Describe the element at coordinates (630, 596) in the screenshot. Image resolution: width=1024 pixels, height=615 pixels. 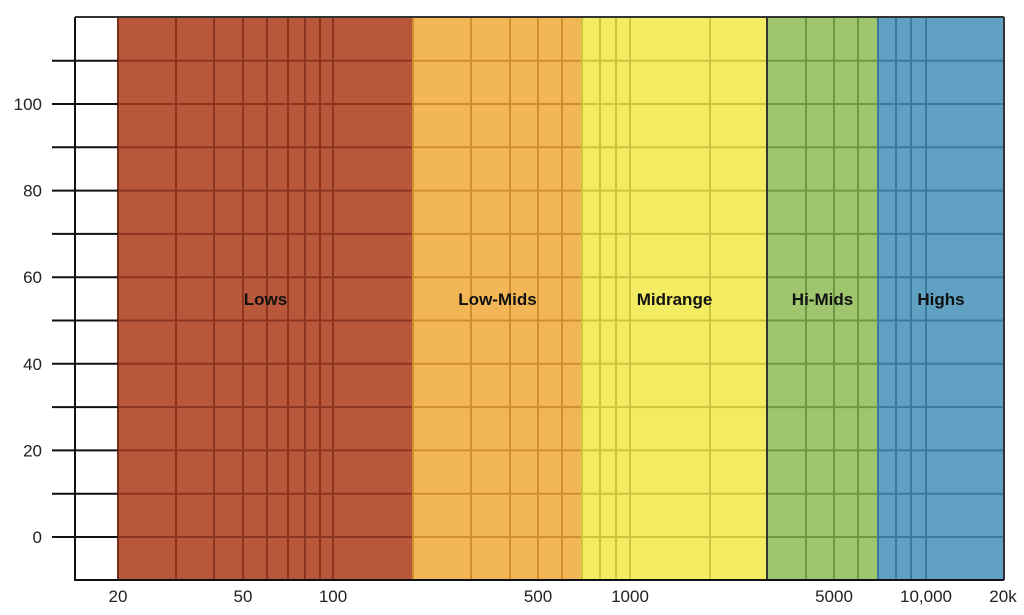
I see `x-tick-label: 1000` at that location.